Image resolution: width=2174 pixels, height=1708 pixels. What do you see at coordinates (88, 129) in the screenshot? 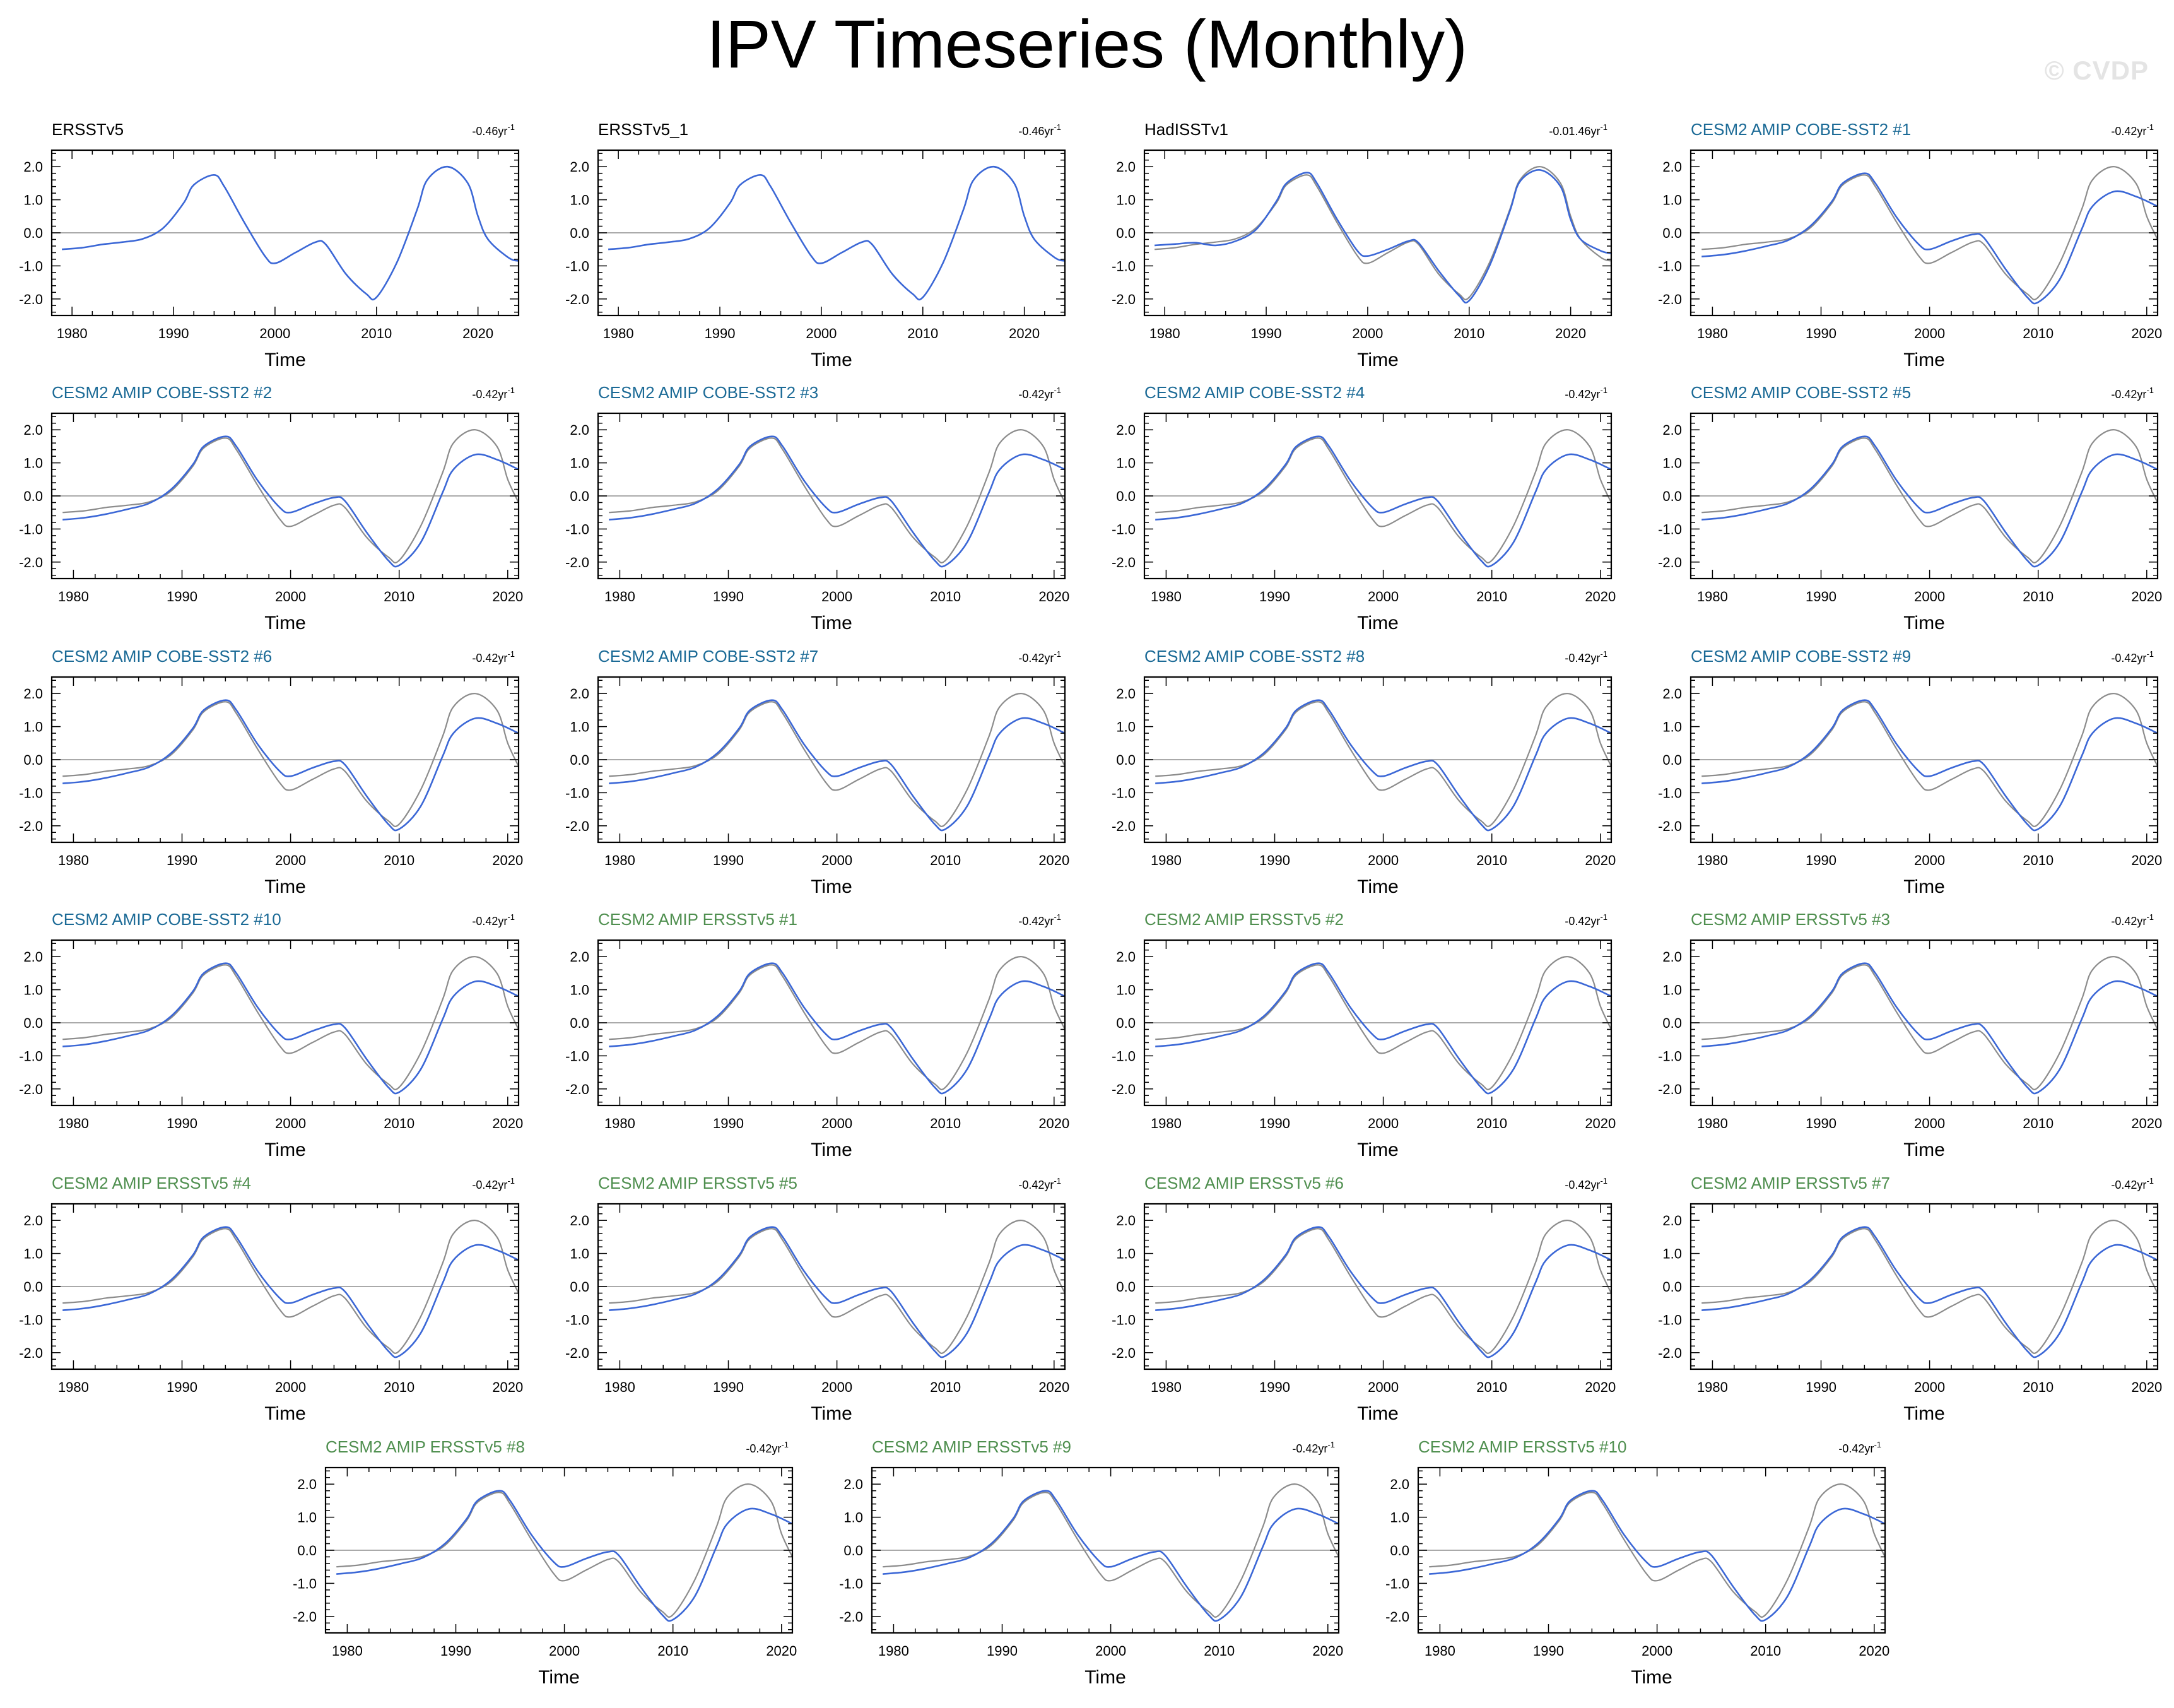
I see `panel-title: ERSSTv5` at bounding box center [88, 129].